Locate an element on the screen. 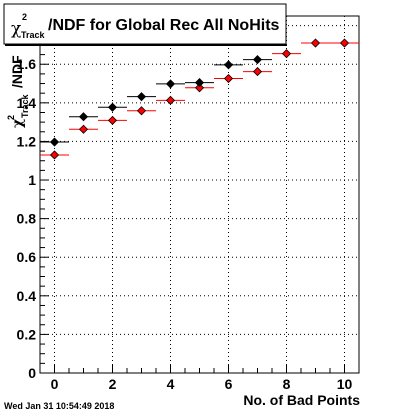 The width and height of the screenshot is (400, 419). y-axis-title-subscript: Track is located at coordinates (25, 105).